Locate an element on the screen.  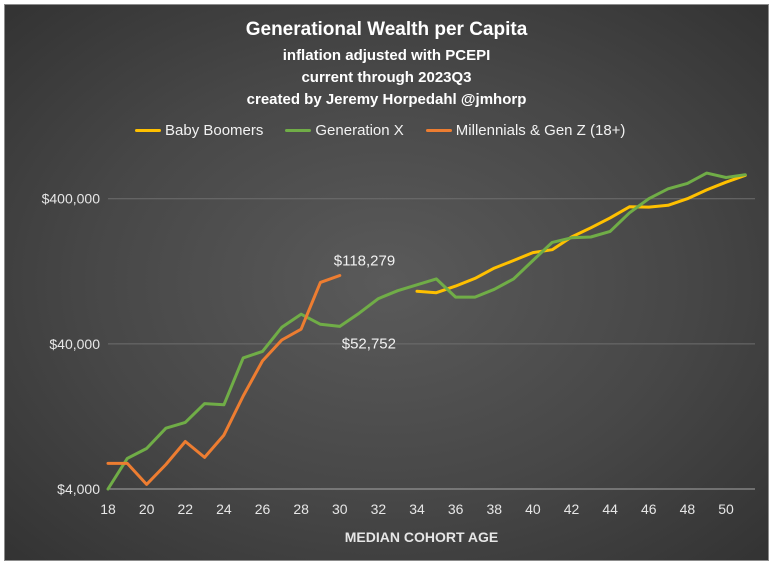
legend-label-generation-x: Generation X is located at coordinates (359, 130).